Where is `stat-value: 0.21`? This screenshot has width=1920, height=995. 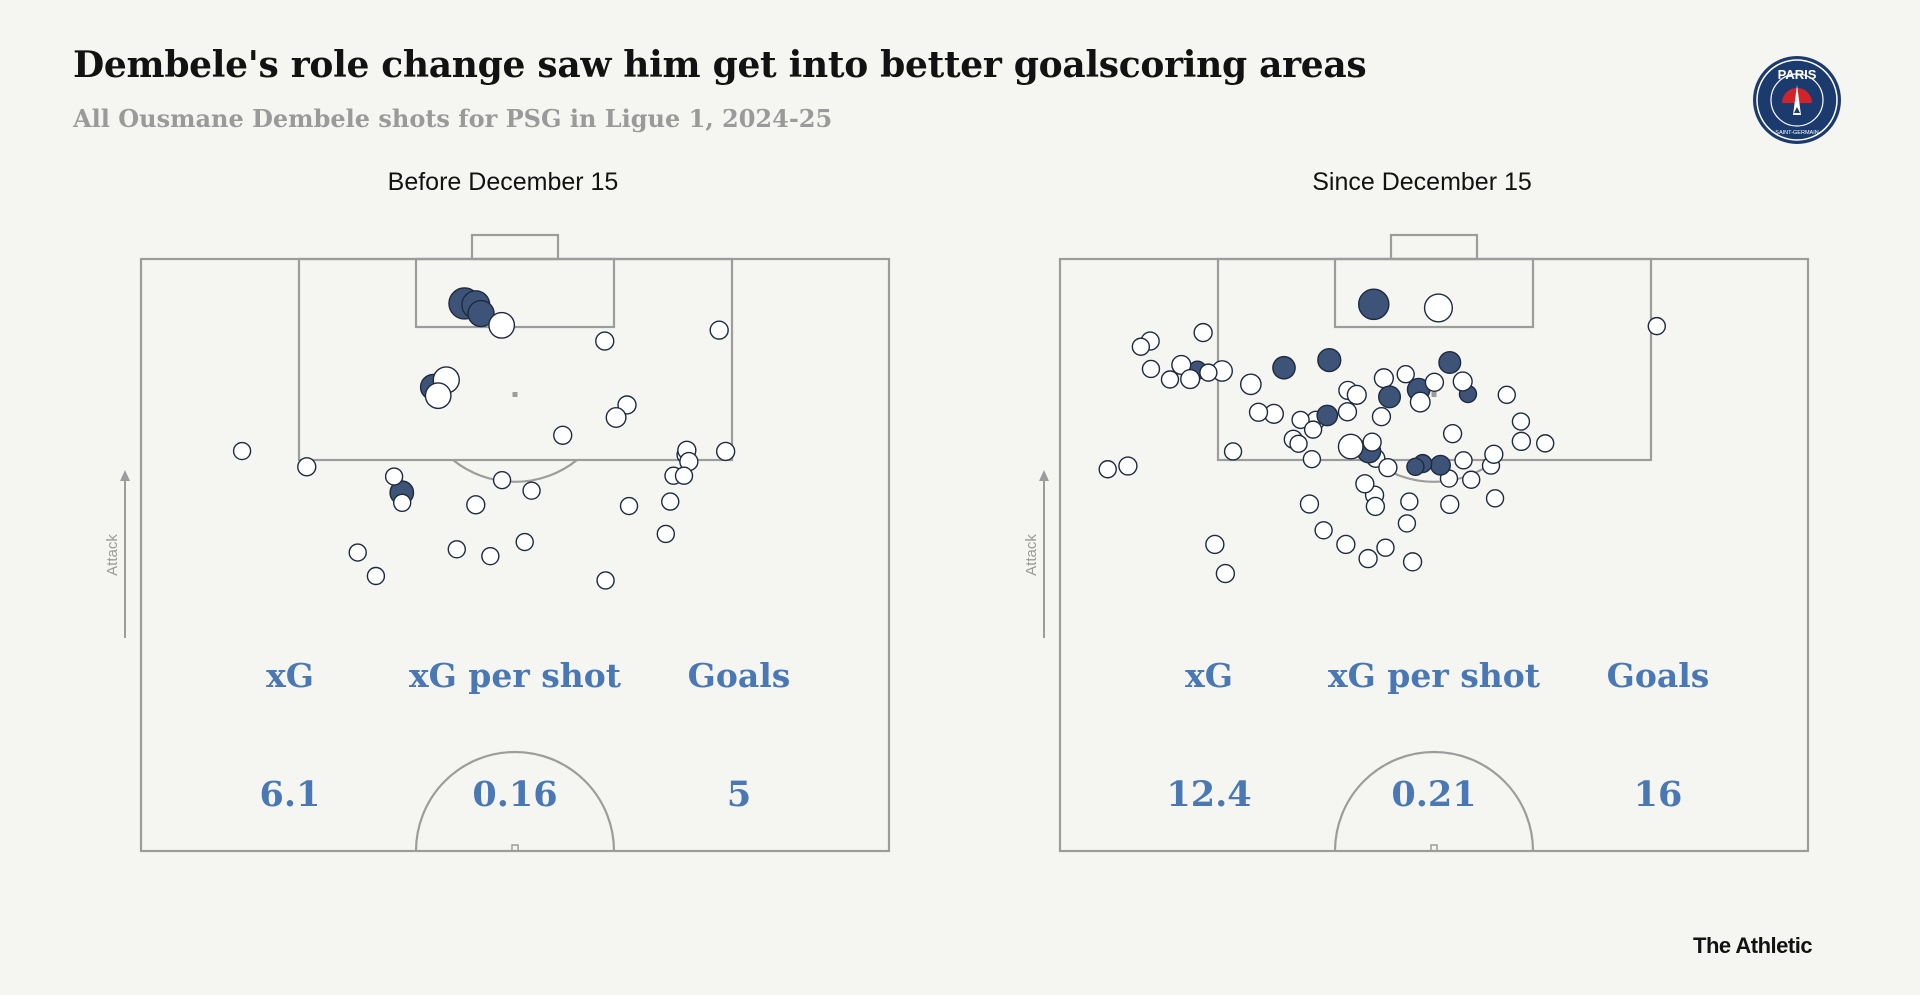
stat-value: 0.21 is located at coordinates (1433, 794).